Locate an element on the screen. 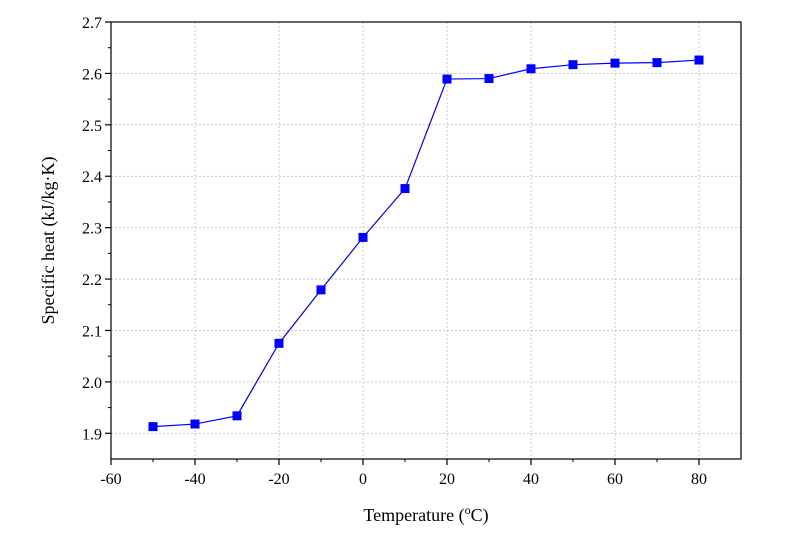 The height and width of the screenshot is (533, 800). x-tick-label: 80 is located at coordinates (699, 479).